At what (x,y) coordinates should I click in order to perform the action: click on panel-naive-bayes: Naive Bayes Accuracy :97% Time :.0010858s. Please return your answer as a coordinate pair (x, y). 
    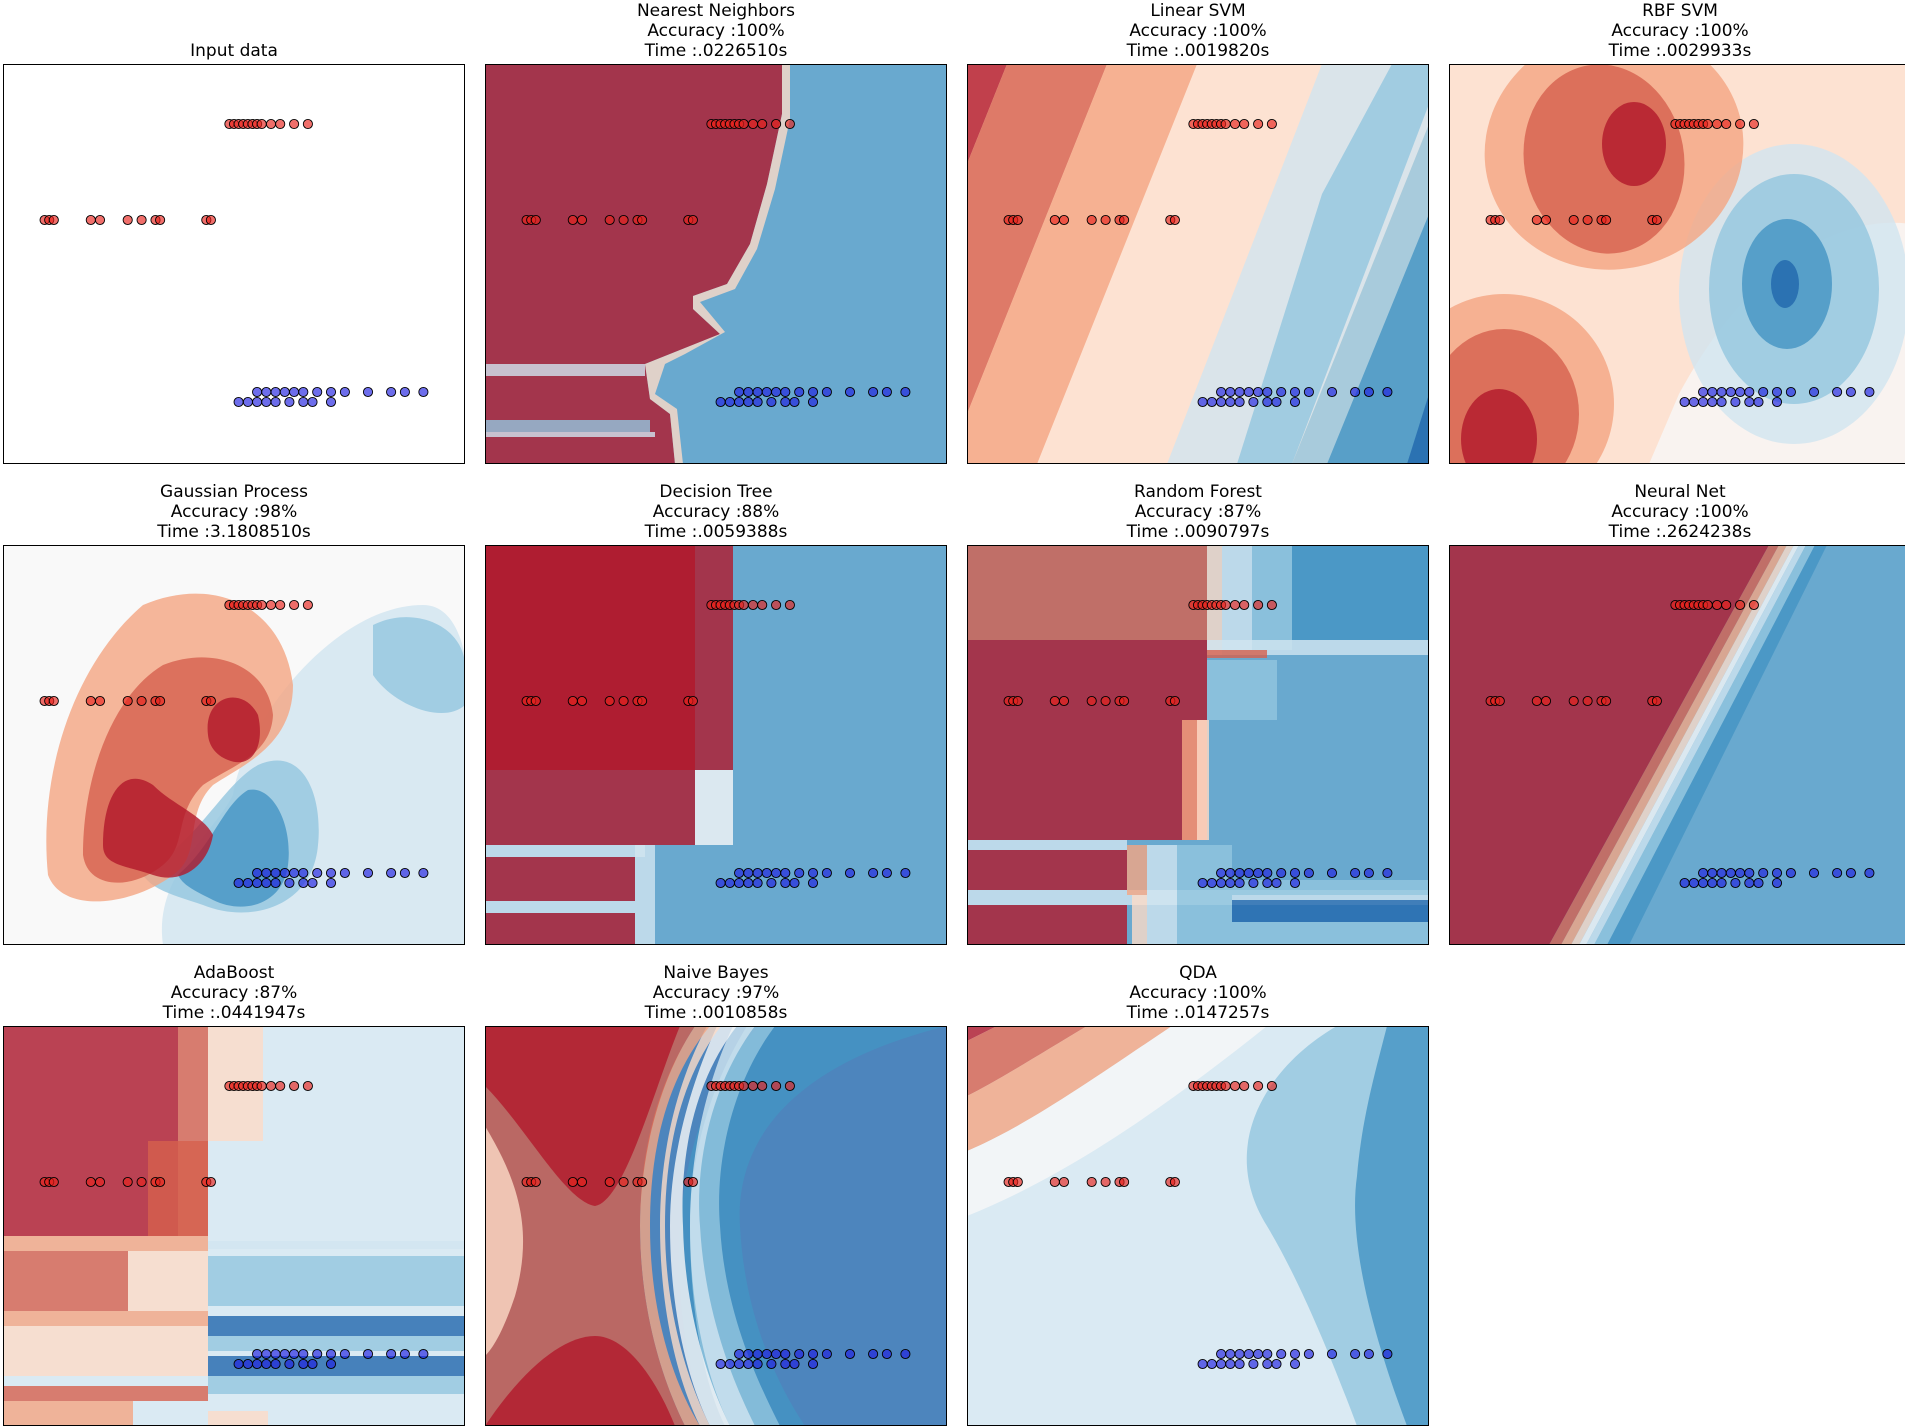
    Looking at the image, I should click on (716, 1194).